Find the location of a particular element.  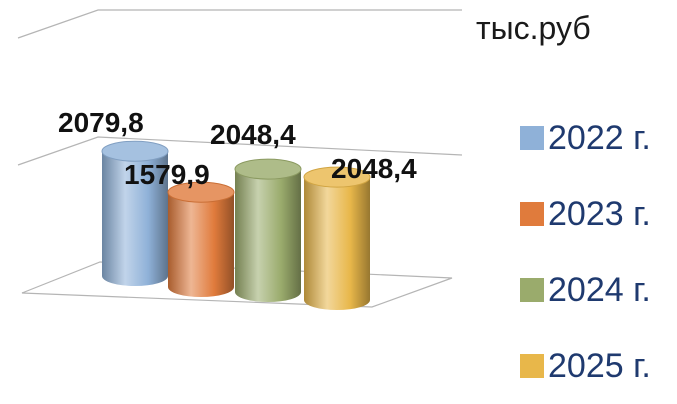

unit-label: тыс.руб is located at coordinates (533, 28).